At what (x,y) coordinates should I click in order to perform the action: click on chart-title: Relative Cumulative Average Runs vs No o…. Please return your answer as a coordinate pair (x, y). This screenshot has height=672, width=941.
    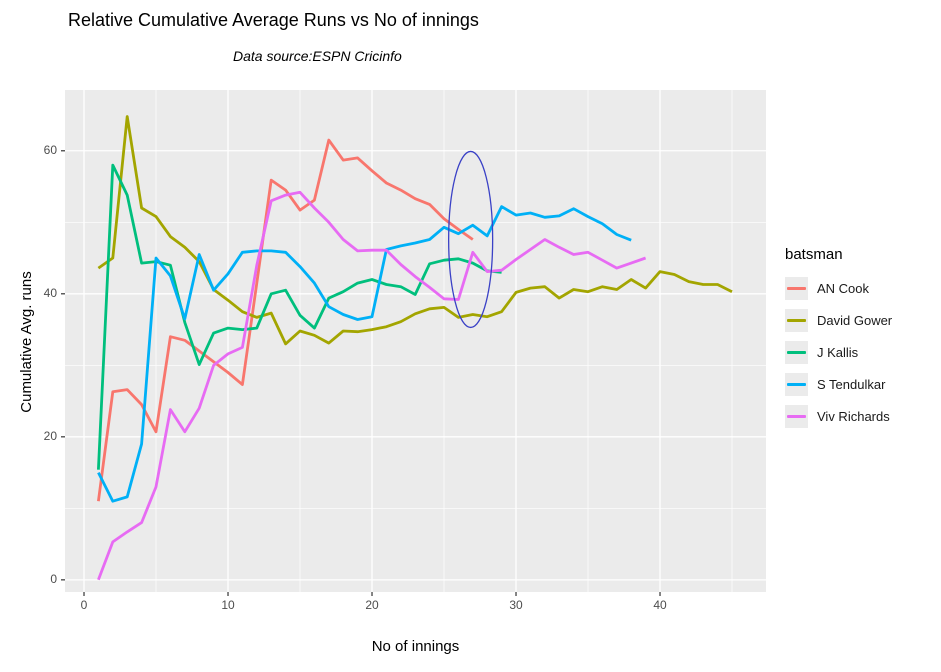
    Looking at the image, I should click on (273, 20).